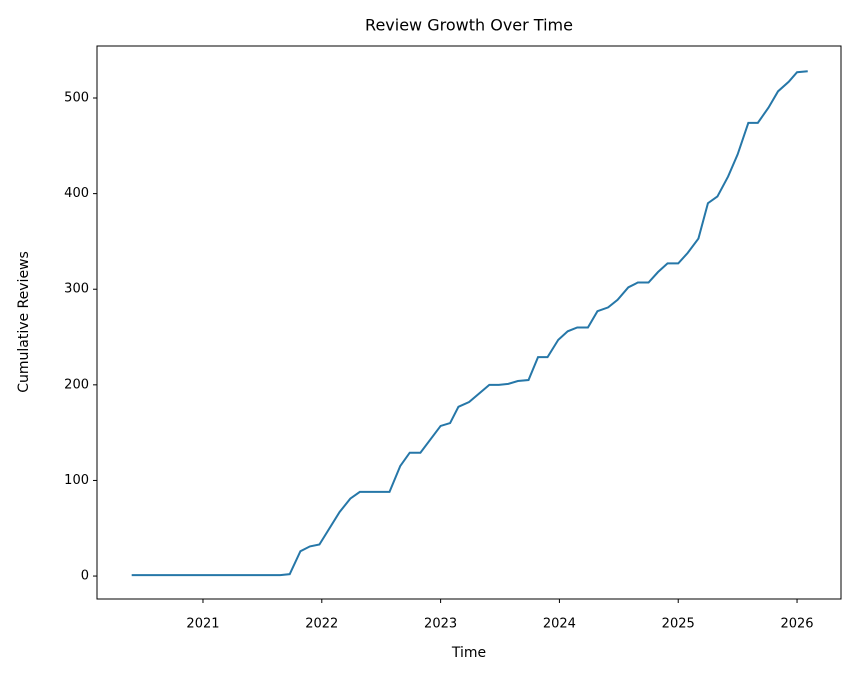  Describe the element at coordinates (24, 322) in the screenshot. I see `y-axis-label: Cumulative Reviews` at that location.